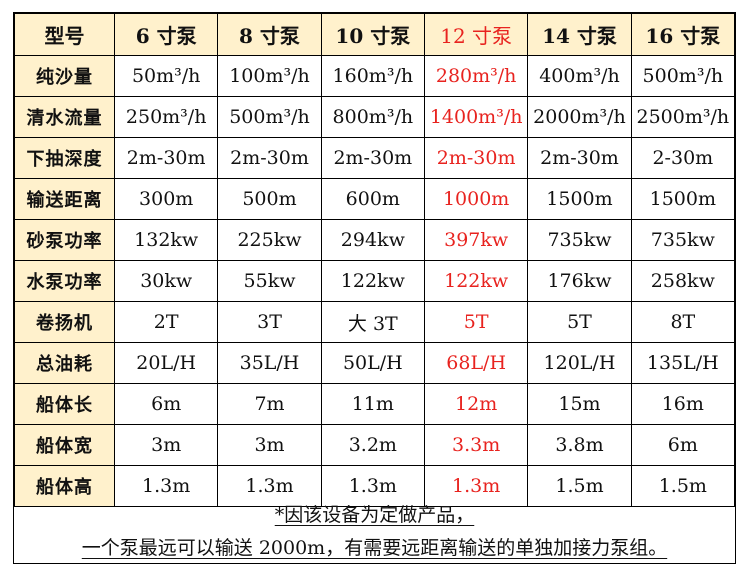 The image size is (750, 576). What do you see at coordinates (269, 404) in the screenshot?
I see `table-cell: 7m` at bounding box center [269, 404].